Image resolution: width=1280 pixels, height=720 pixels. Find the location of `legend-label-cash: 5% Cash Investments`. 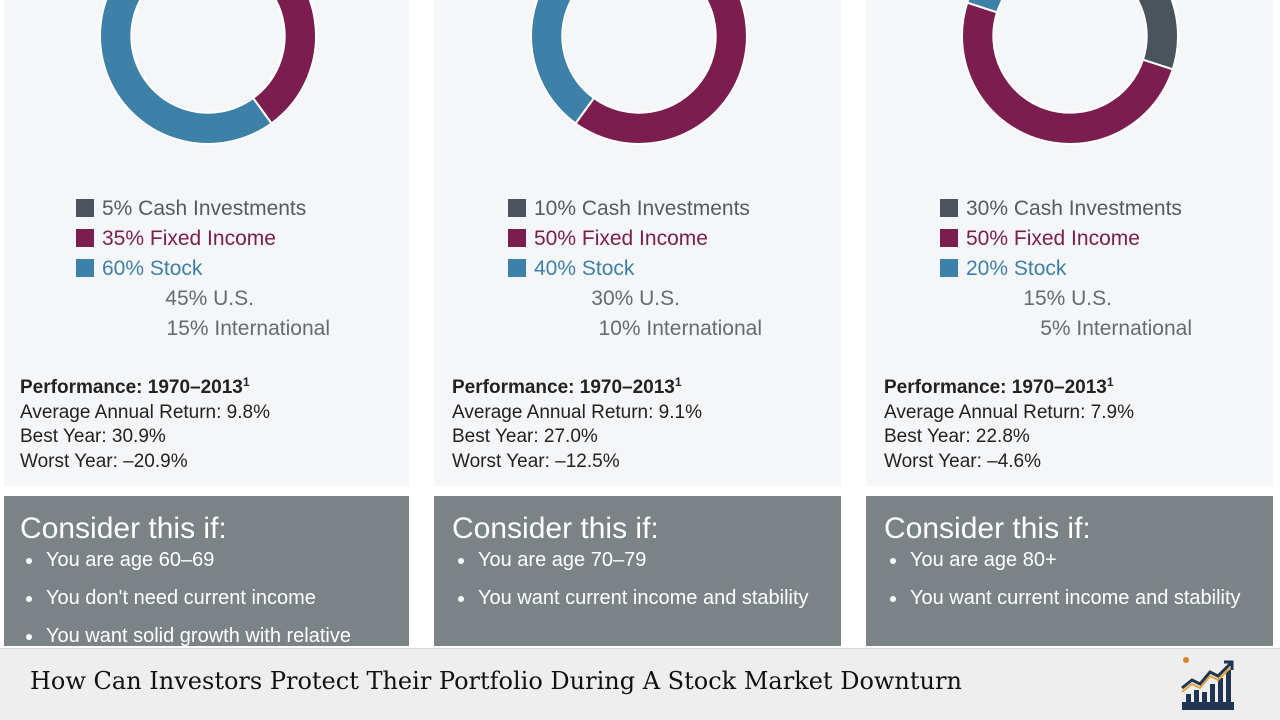

legend-label-cash: 5% Cash Investments is located at coordinates (204, 208).